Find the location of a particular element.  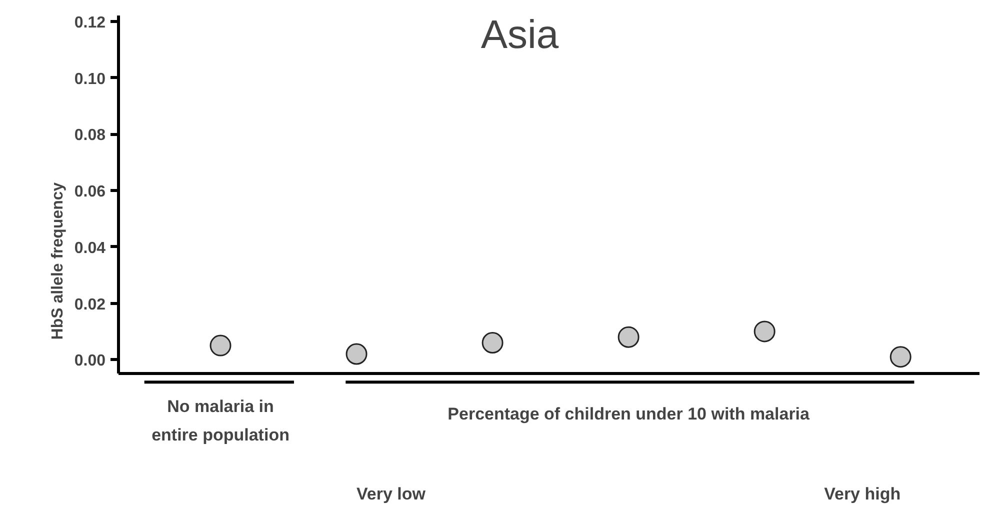

y-tick-label: 0.08 is located at coordinates (90, 135).